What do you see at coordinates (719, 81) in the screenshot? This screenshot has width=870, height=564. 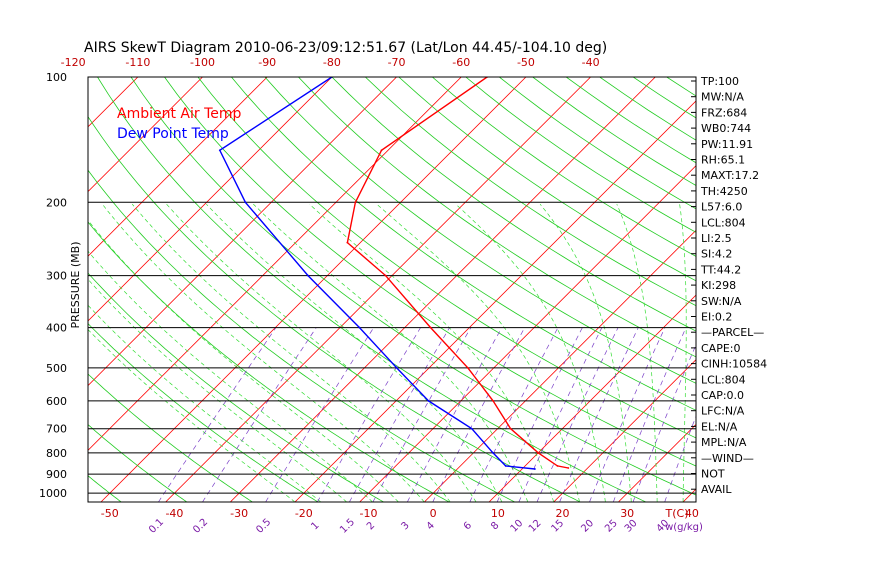 I see `index-label: TP:100` at bounding box center [719, 81].